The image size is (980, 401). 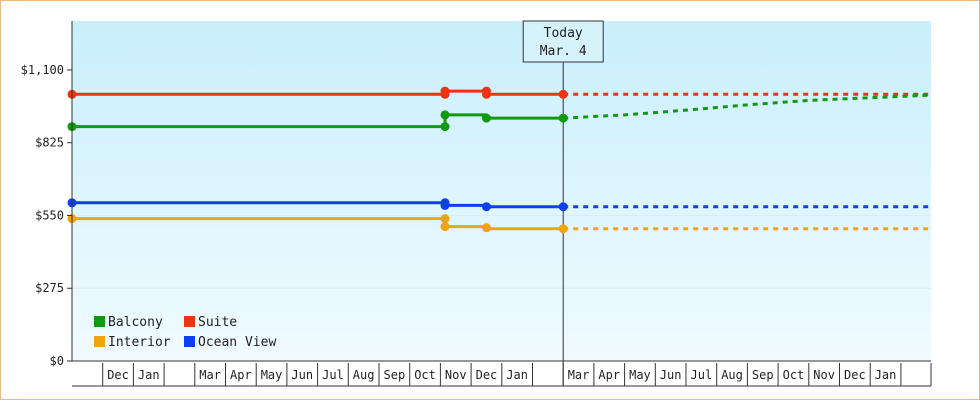 What do you see at coordinates (318, 205) in the screenshot?
I see `ocean-view-history-line` at bounding box center [318, 205].